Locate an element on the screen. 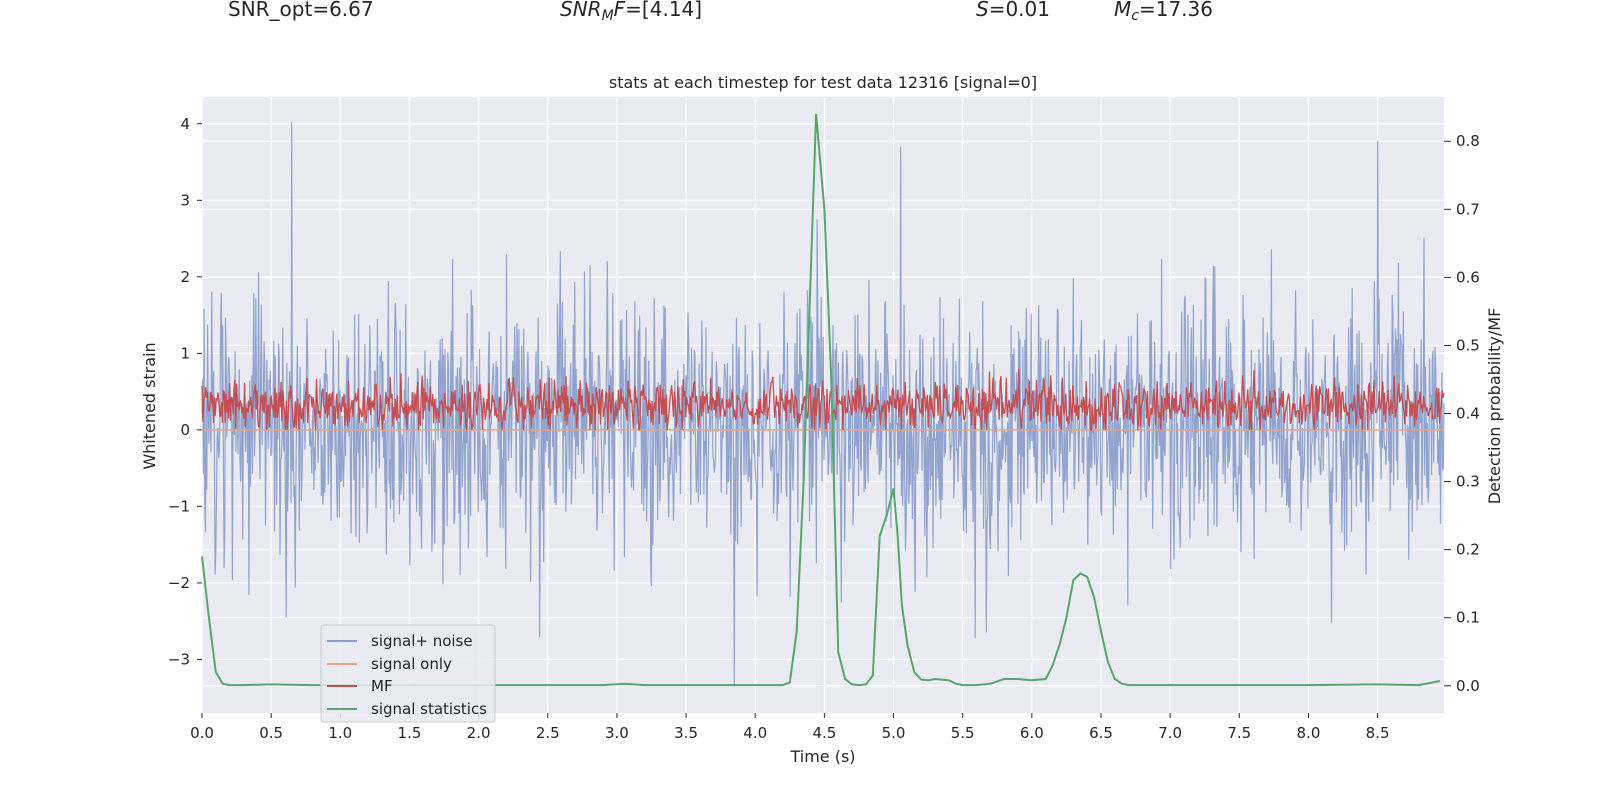 The width and height of the screenshot is (1600, 800). y2-tick-label-7: 0.1 is located at coordinates (1468, 618).